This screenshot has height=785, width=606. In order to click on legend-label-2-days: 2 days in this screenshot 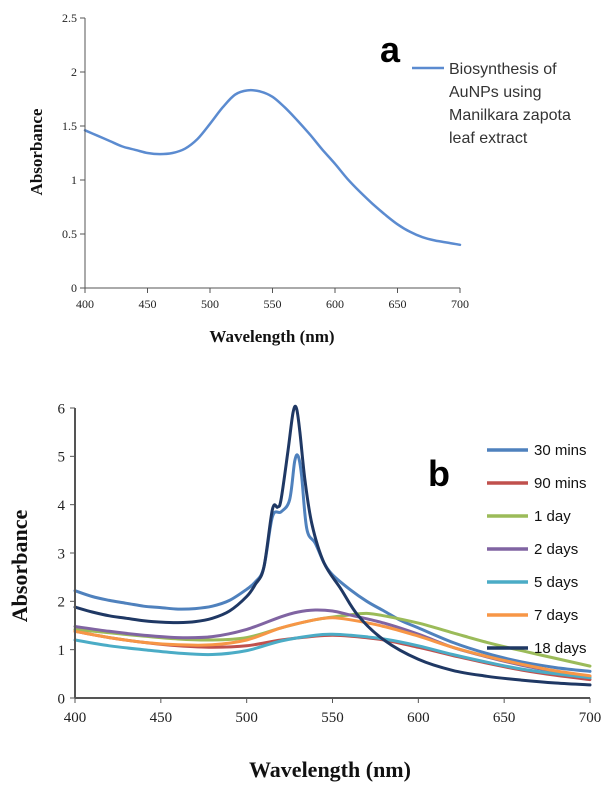, I will do `click(556, 549)`.